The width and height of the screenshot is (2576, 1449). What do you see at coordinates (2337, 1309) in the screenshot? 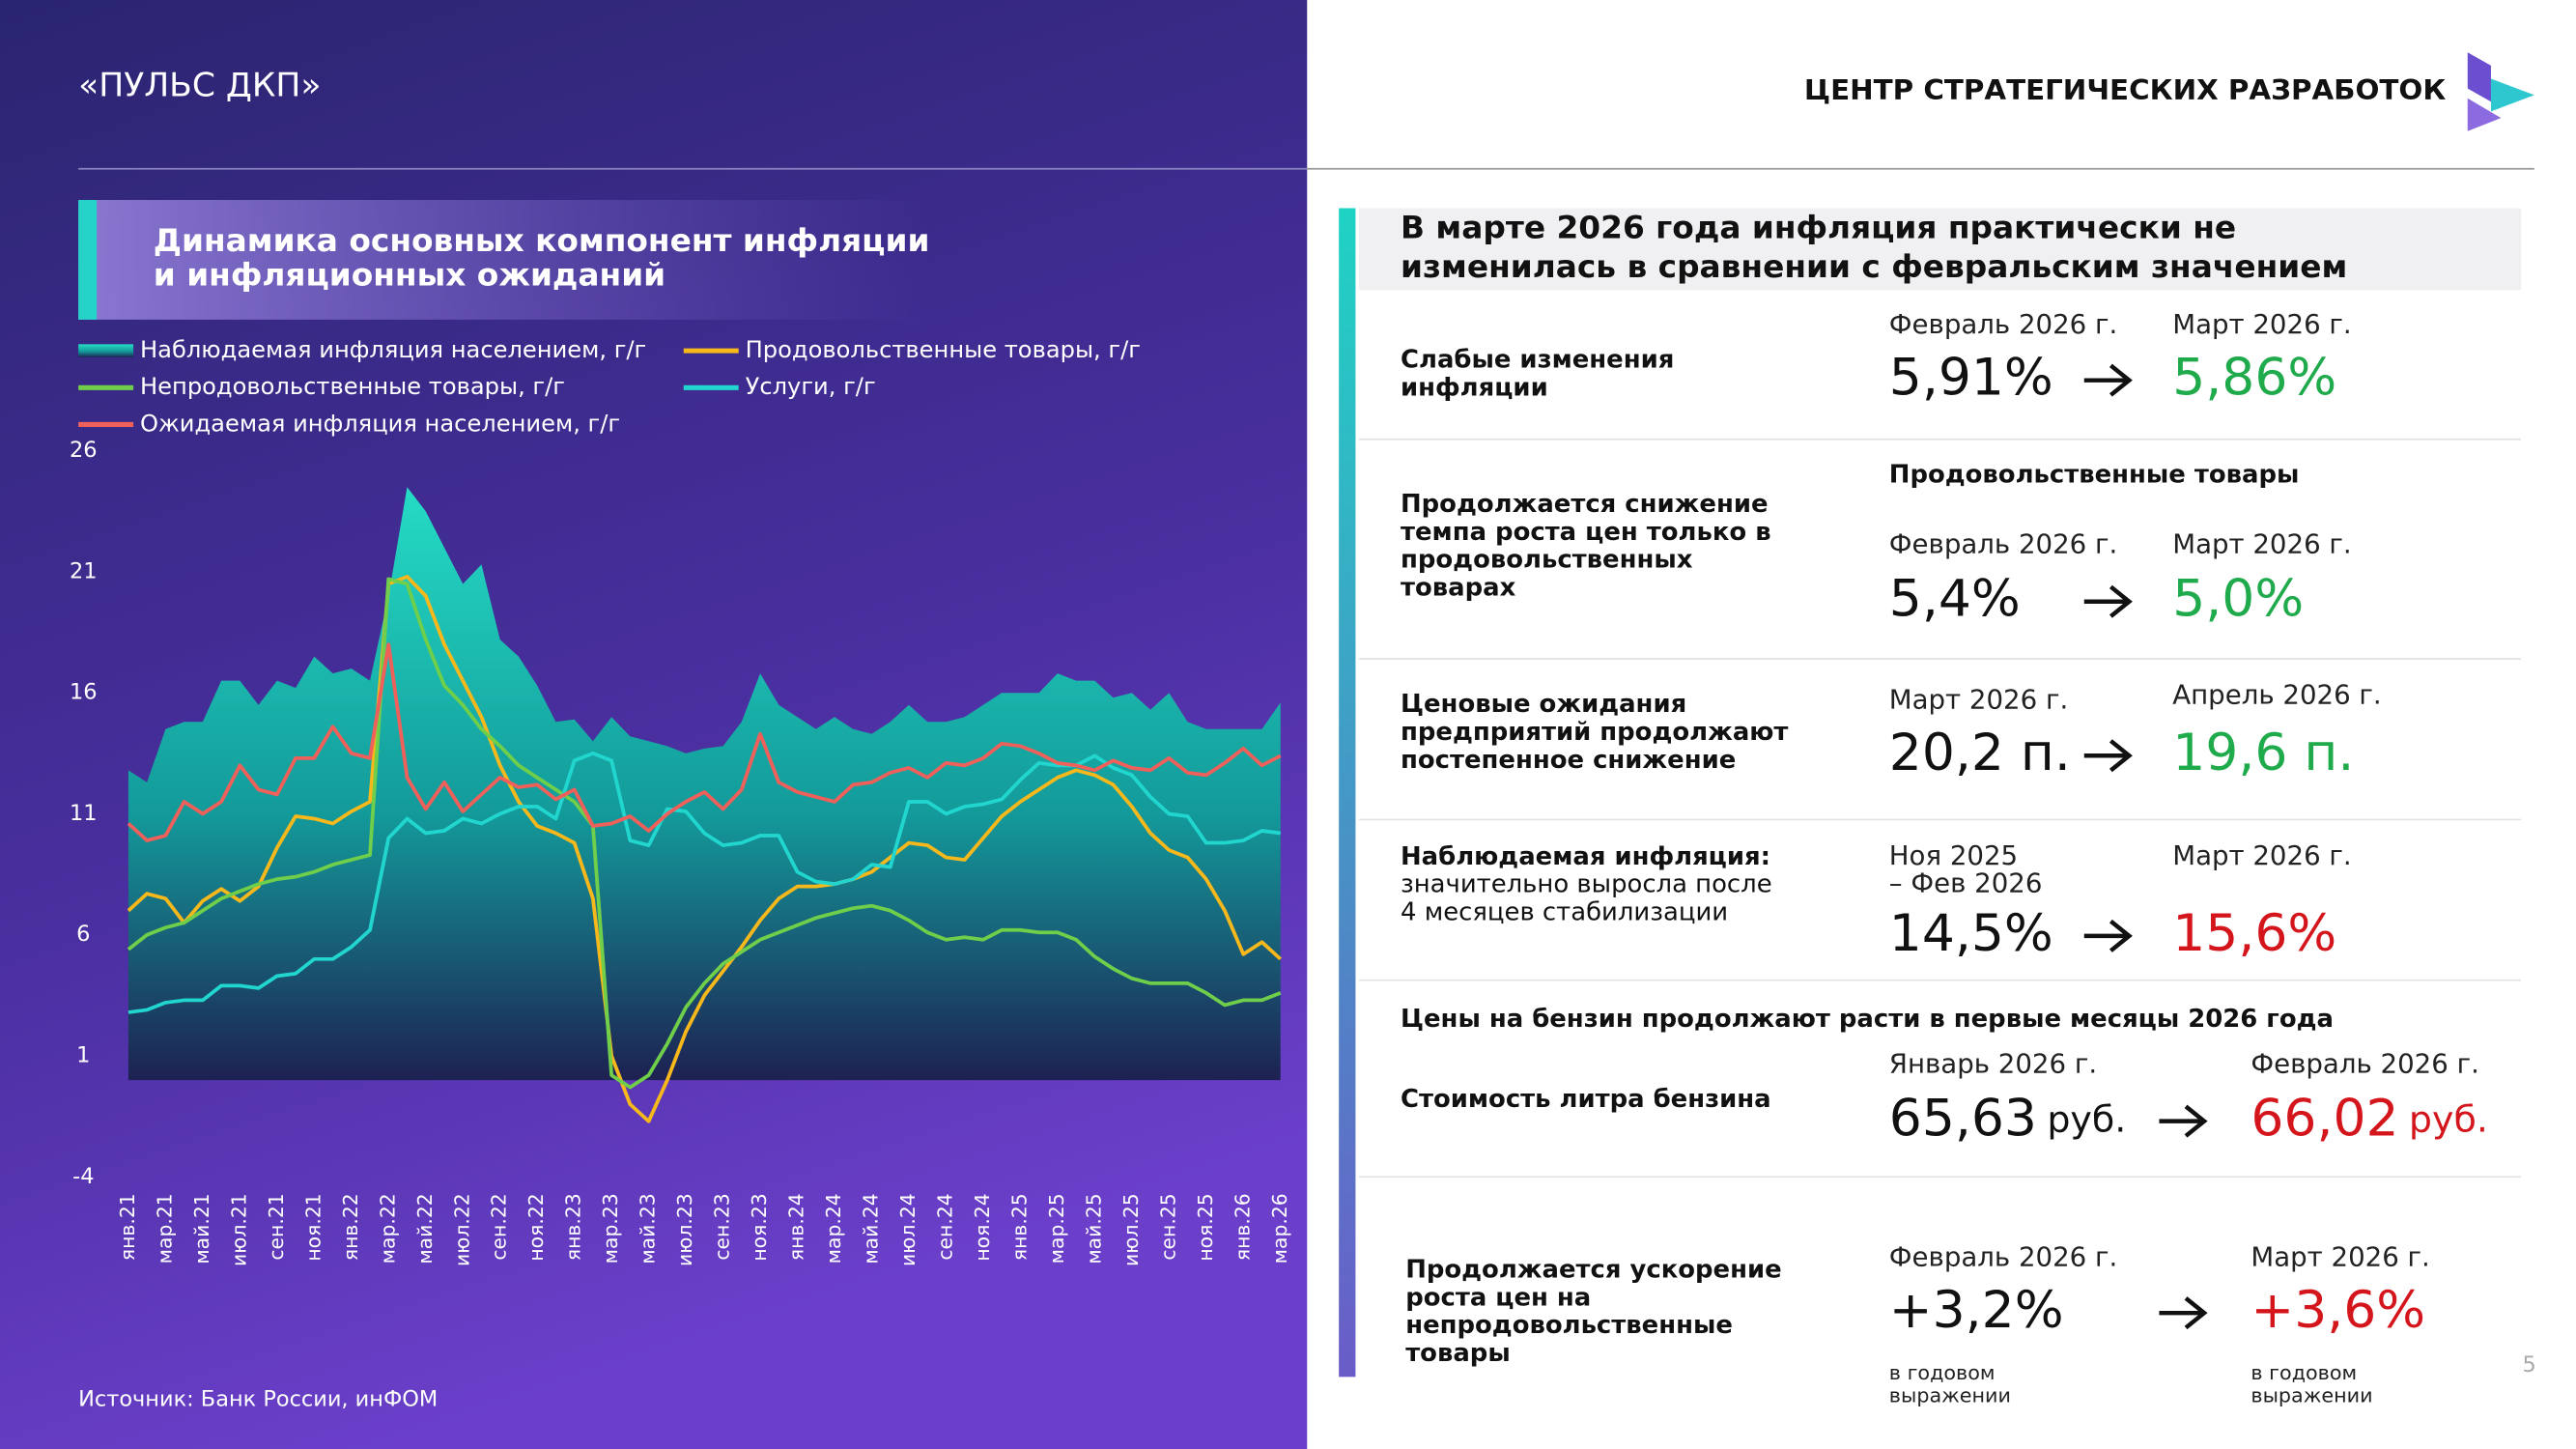
I see `value: +3,6%` at bounding box center [2337, 1309].